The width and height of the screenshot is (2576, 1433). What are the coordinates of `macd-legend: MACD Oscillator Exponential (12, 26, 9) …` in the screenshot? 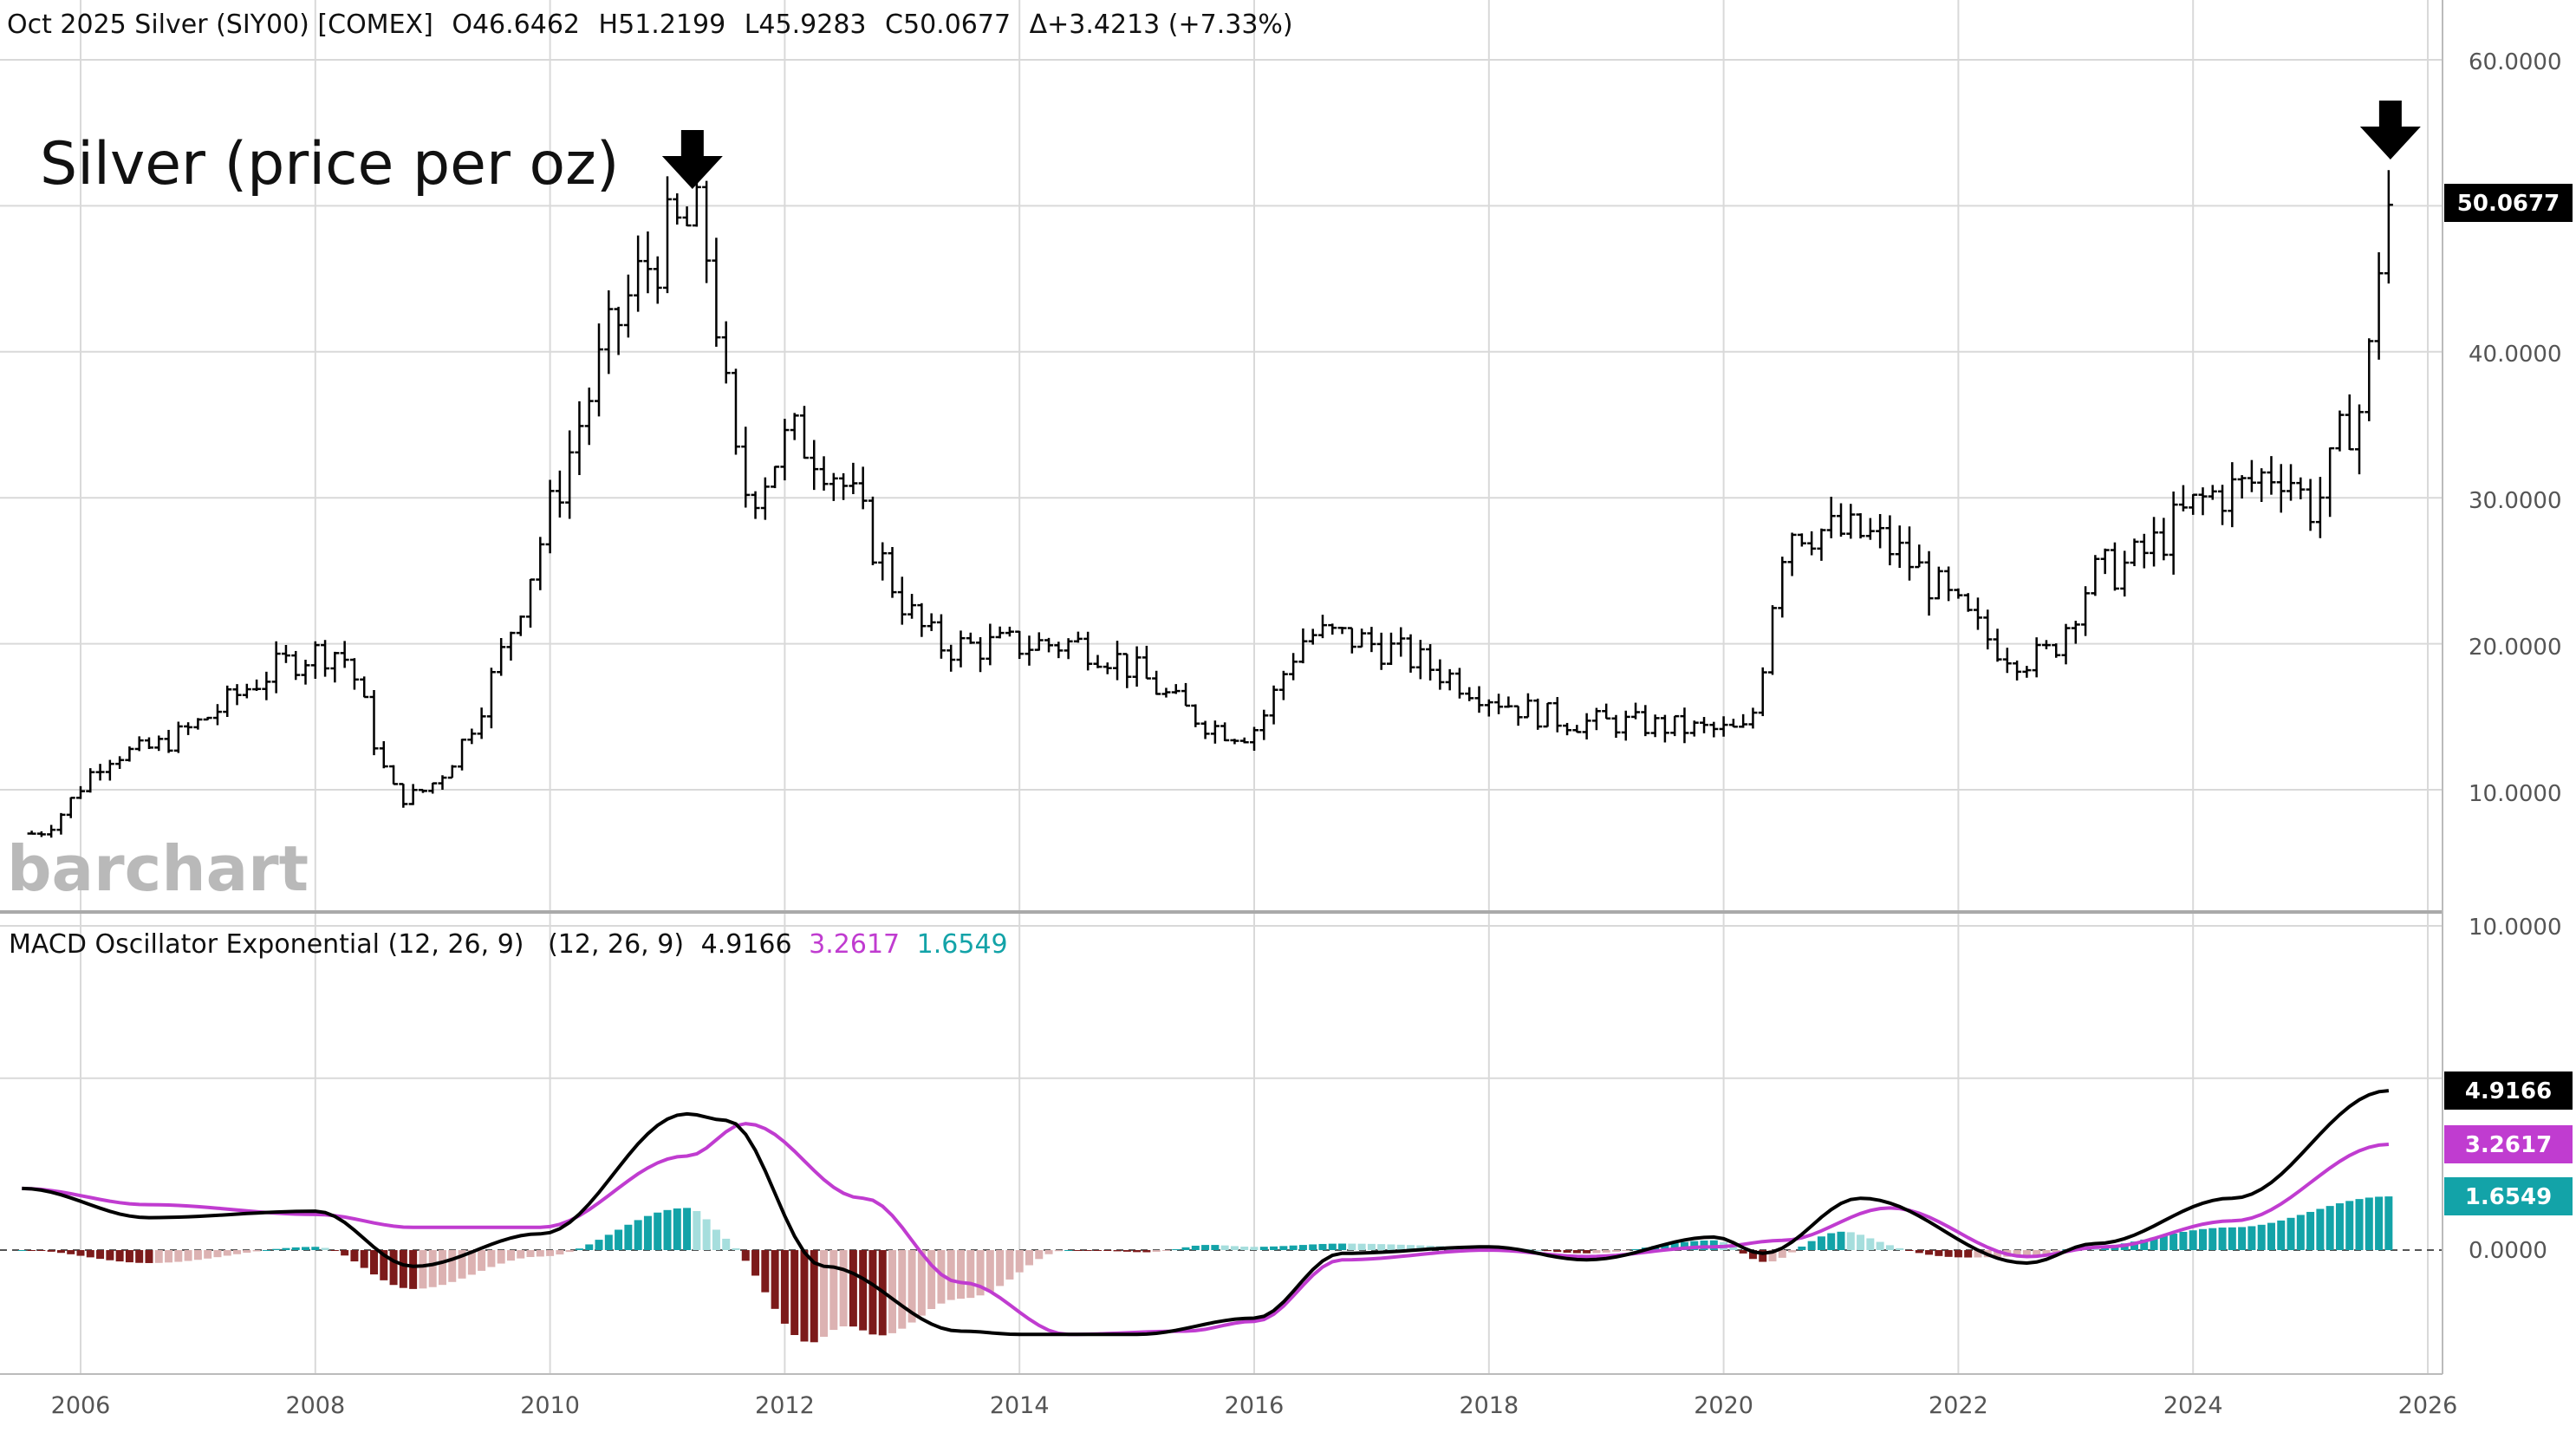 It's located at (508, 944).